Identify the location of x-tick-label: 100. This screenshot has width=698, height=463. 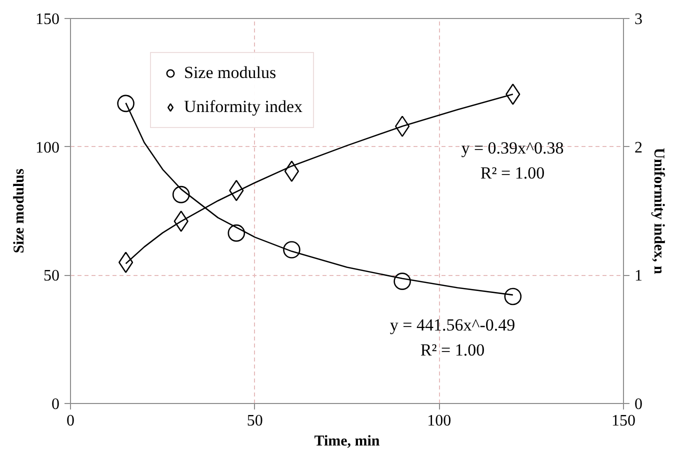
(439, 421).